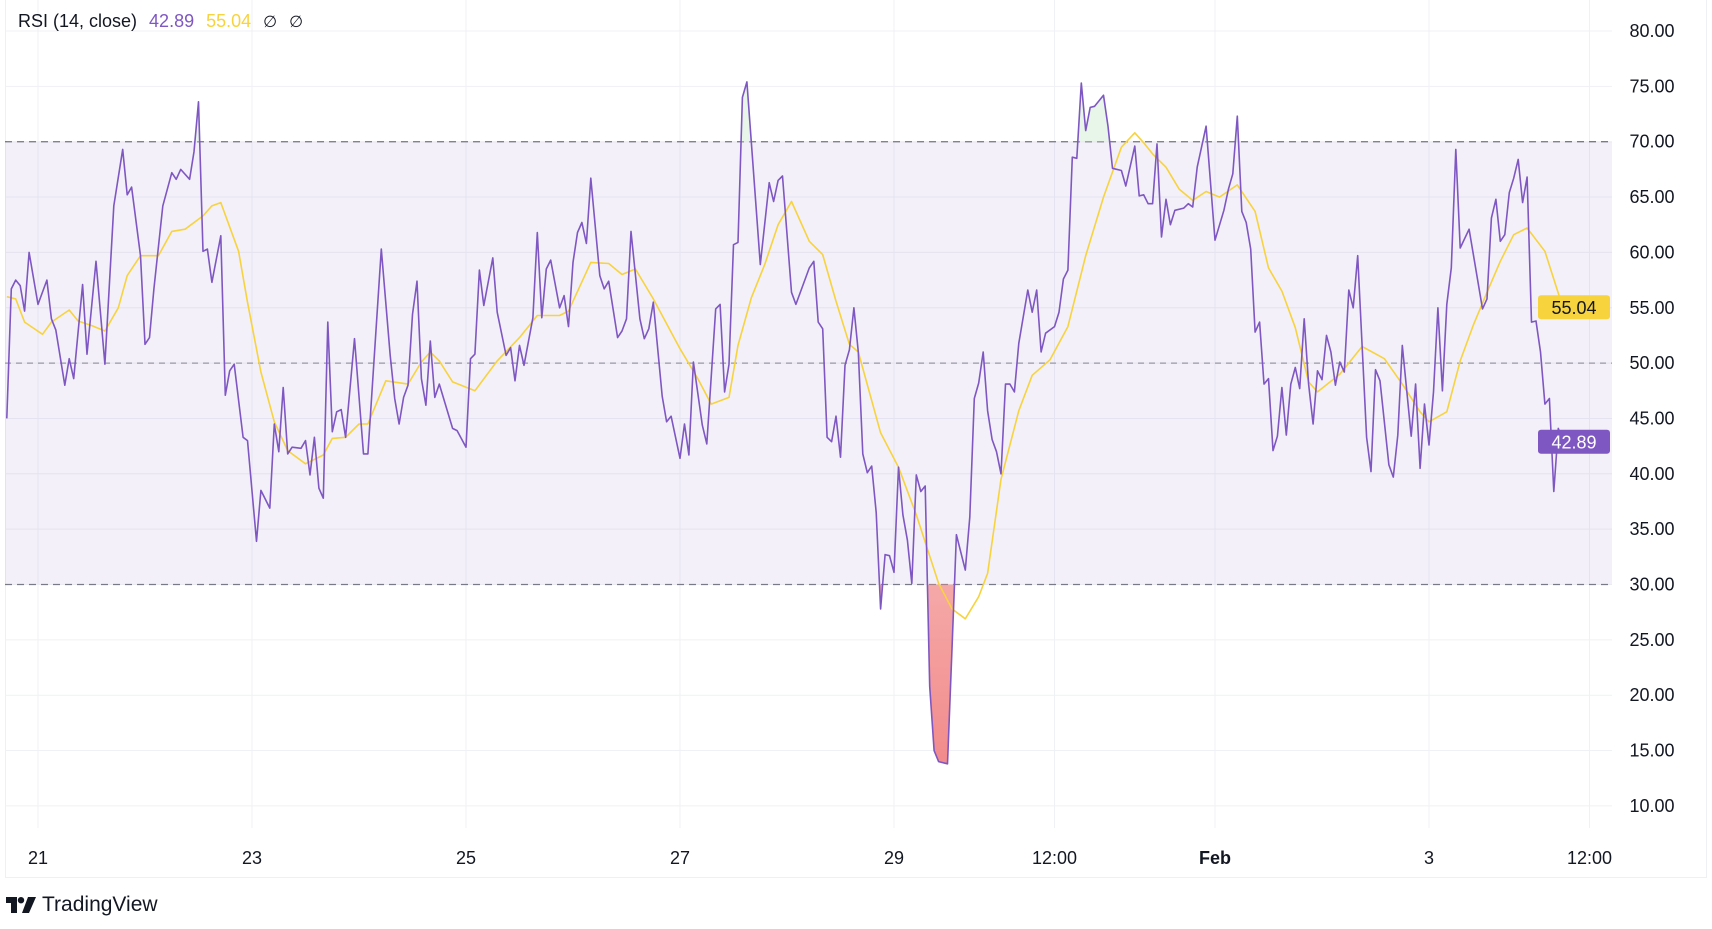 The height and width of the screenshot is (929, 1712). I want to click on indicator-legend: RSI (14, close) 42.89 55.04 ∅ ∅, so click(160, 21).